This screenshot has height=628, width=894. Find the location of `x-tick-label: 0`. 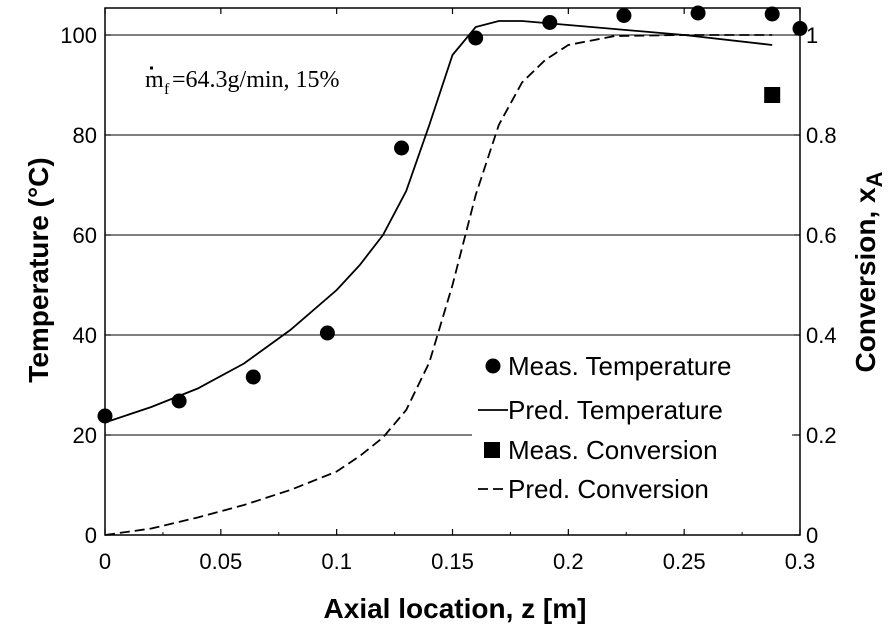

x-tick-label: 0 is located at coordinates (105, 561).